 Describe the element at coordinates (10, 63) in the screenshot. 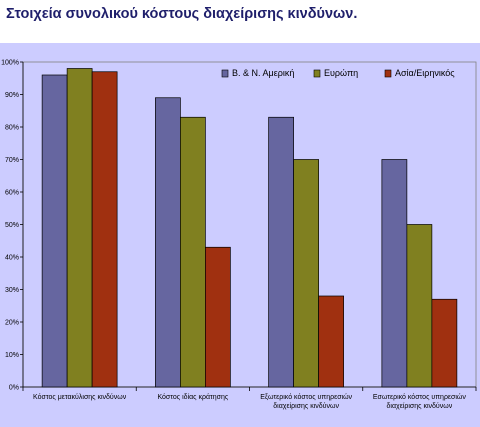

I see `y-tick-label: 100%` at that location.